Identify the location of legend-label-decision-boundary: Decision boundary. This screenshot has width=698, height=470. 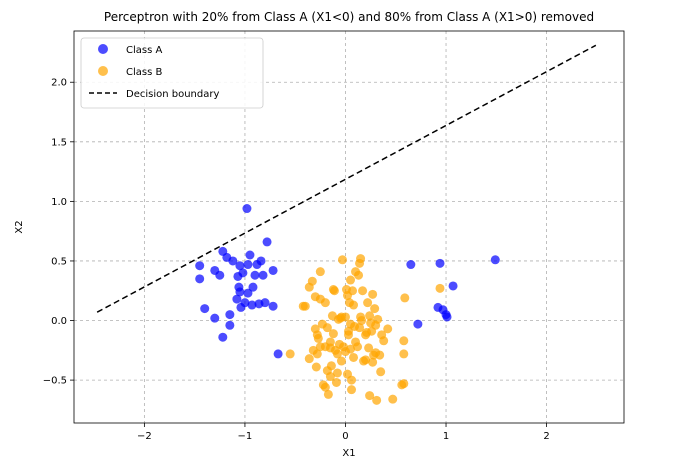
(172, 94).